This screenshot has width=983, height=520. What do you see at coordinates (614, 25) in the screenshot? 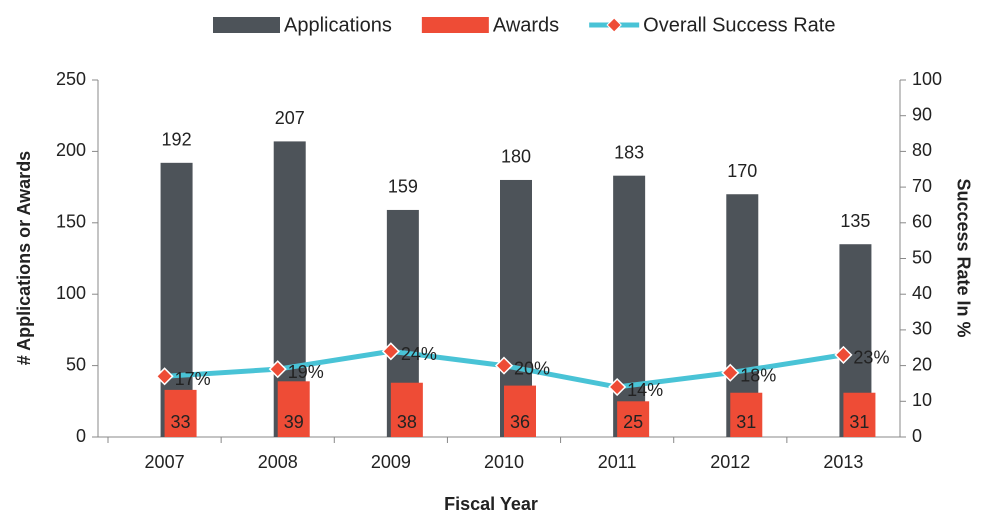
I see `legend-marker` at bounding box center [614, 25].